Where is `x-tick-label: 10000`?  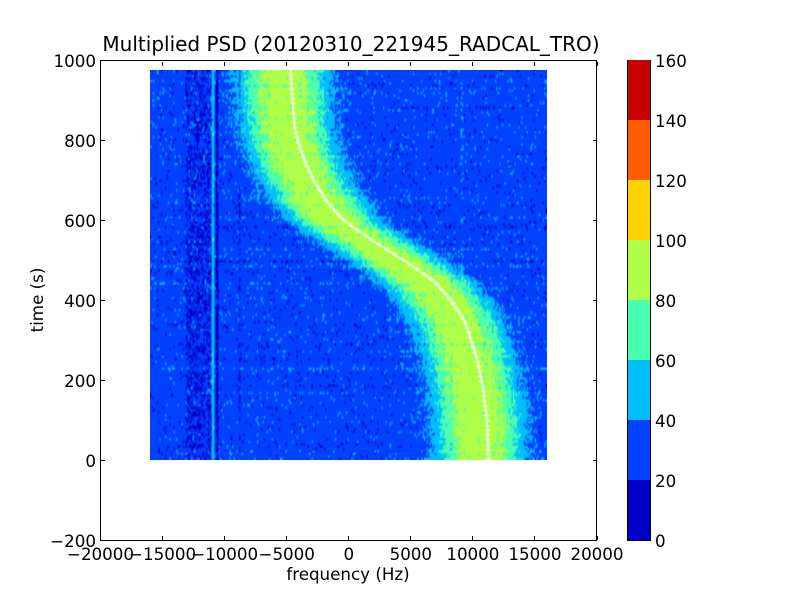
x-tick-label: 10000 is located at coordinates (473, 554).